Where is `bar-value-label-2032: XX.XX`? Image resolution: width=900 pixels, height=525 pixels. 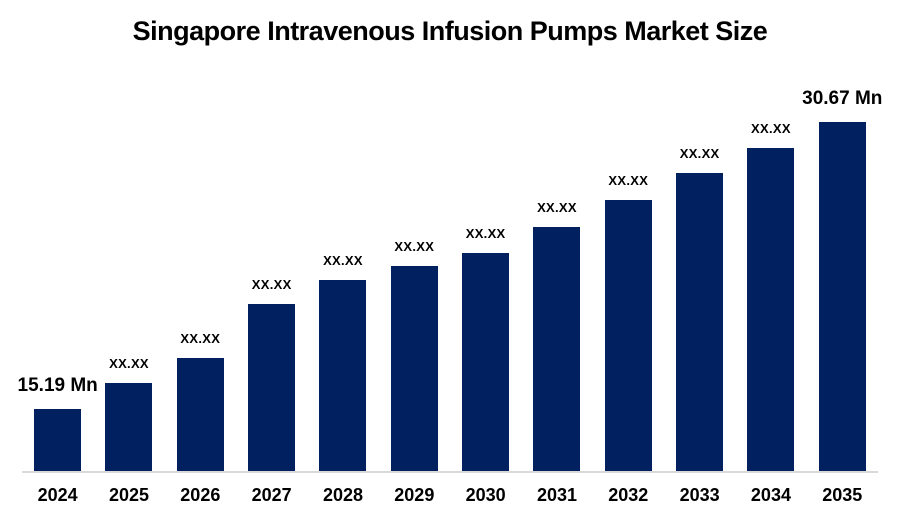
bar-value-label-2032: XX.XX is located at coordinates (628, 180).